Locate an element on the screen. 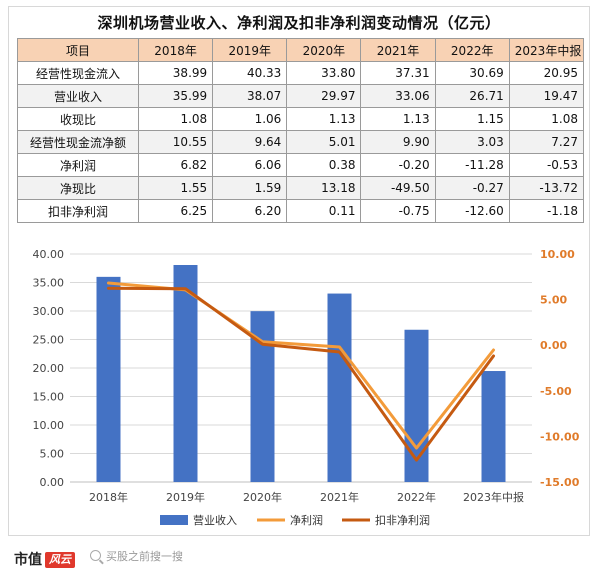 This screenshot has width=598, height=578. y2-axis-tick-label: 10.00 is located at coordinates (557, 254).